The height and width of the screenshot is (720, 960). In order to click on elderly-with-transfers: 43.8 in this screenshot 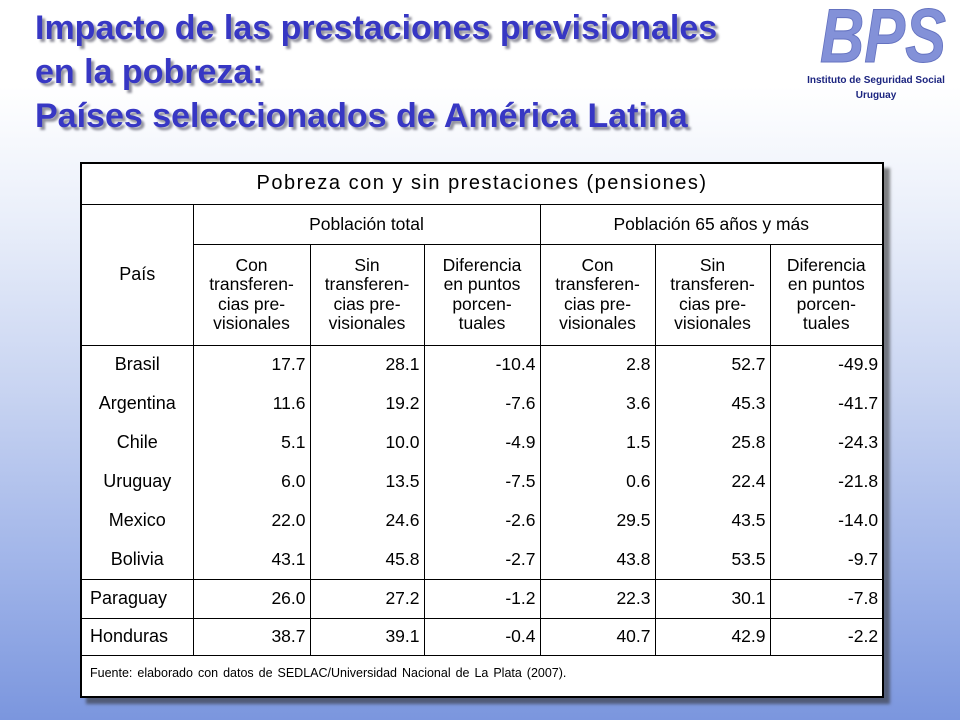, I will do `click(597, 559)`.